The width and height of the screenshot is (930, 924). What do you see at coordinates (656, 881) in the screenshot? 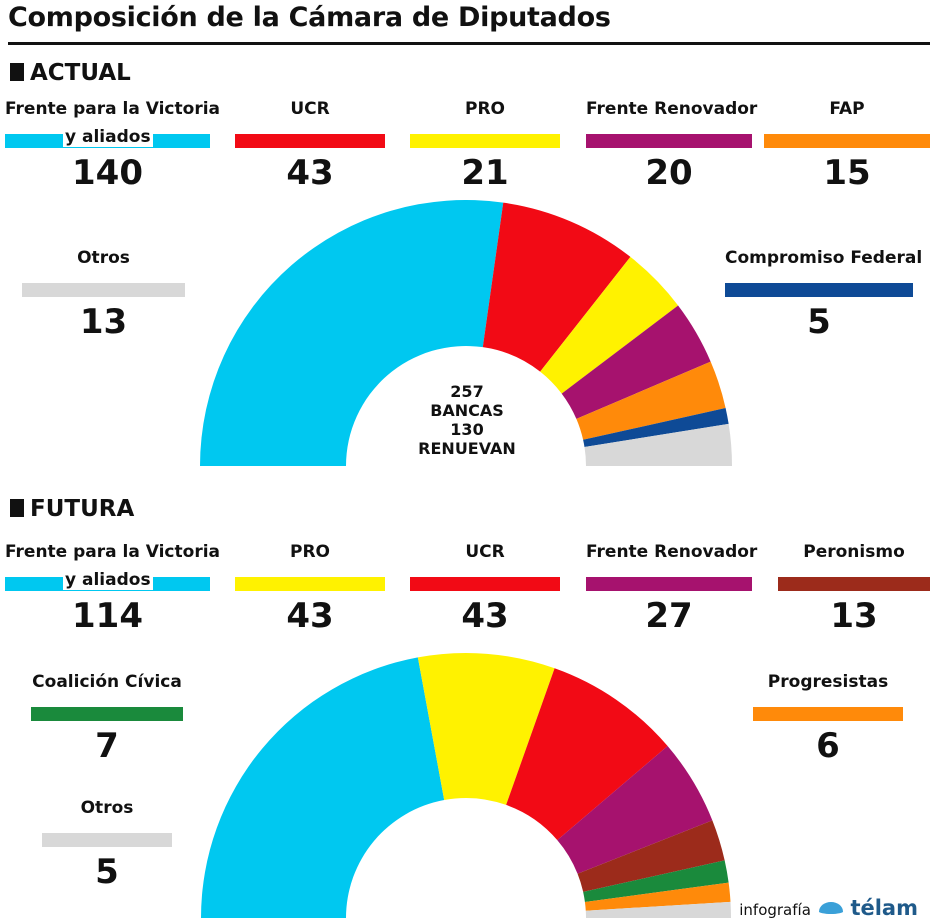
I see `hemicycle-slice-coalicion-civica` at bounding box center [656, 881].